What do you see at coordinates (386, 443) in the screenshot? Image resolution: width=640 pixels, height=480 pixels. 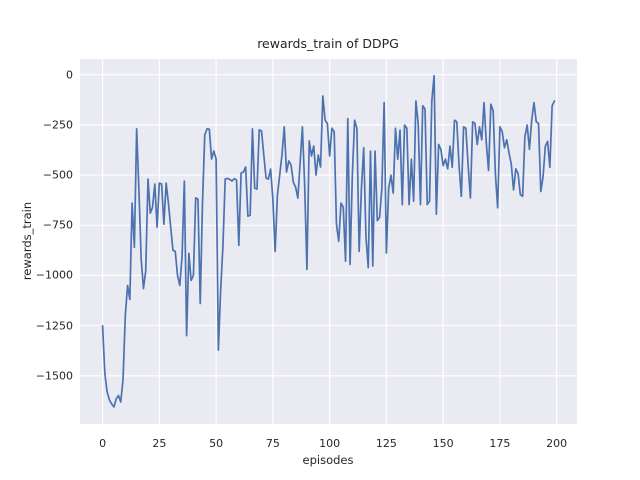 I see `x-tick-label: 125` at bounding box center [386, 443].